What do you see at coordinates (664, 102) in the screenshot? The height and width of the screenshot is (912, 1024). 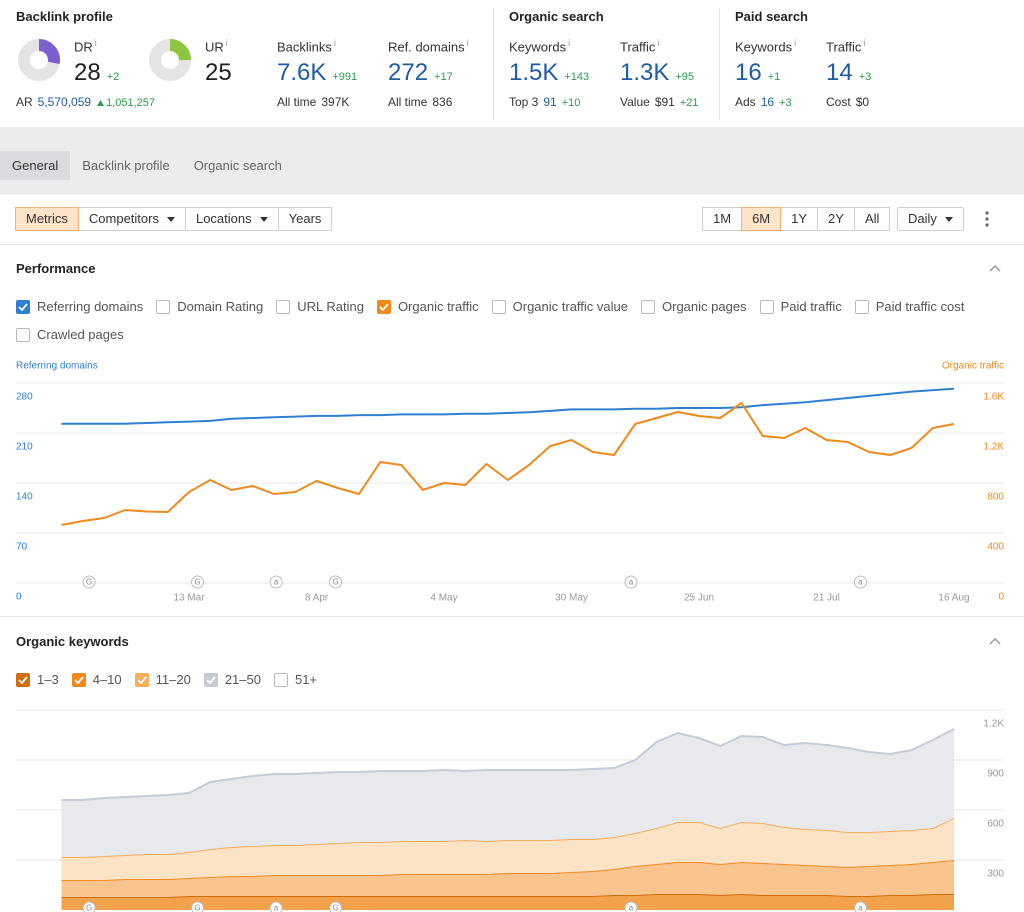 I see `sub-value: $91` at bounding box center [664, 102].